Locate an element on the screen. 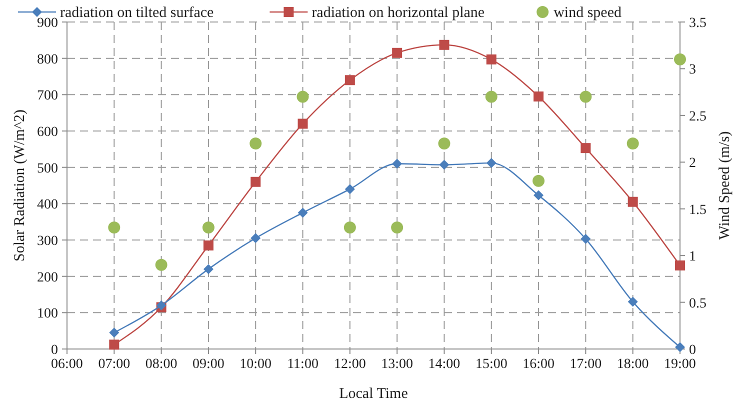 The image size is (743, 410). x-tick-label: 09:00 is located at coordinates (208, 364).